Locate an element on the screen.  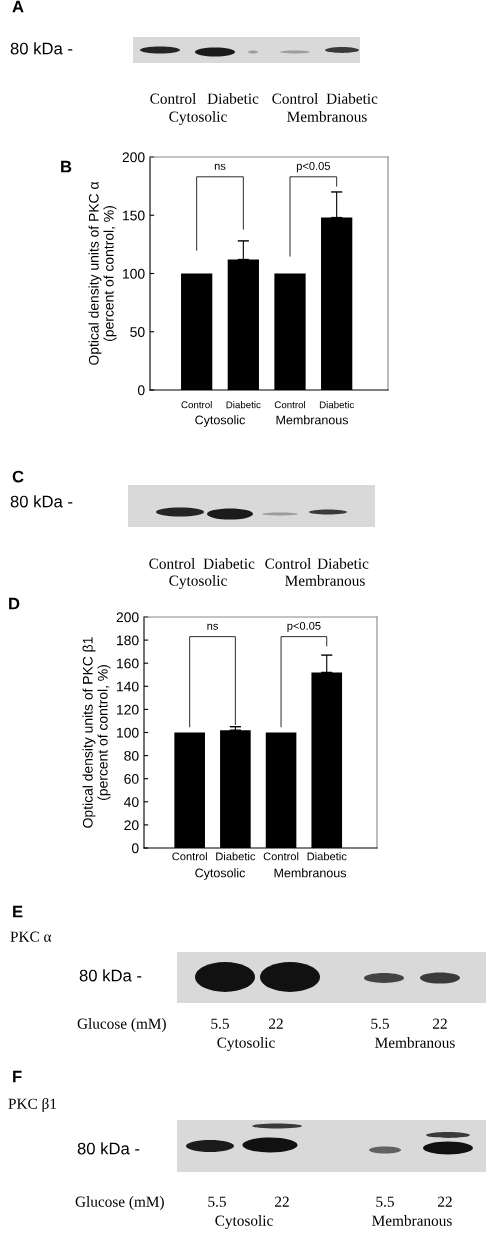
y-tick-label: 140 is located at coordinates (128, 686).